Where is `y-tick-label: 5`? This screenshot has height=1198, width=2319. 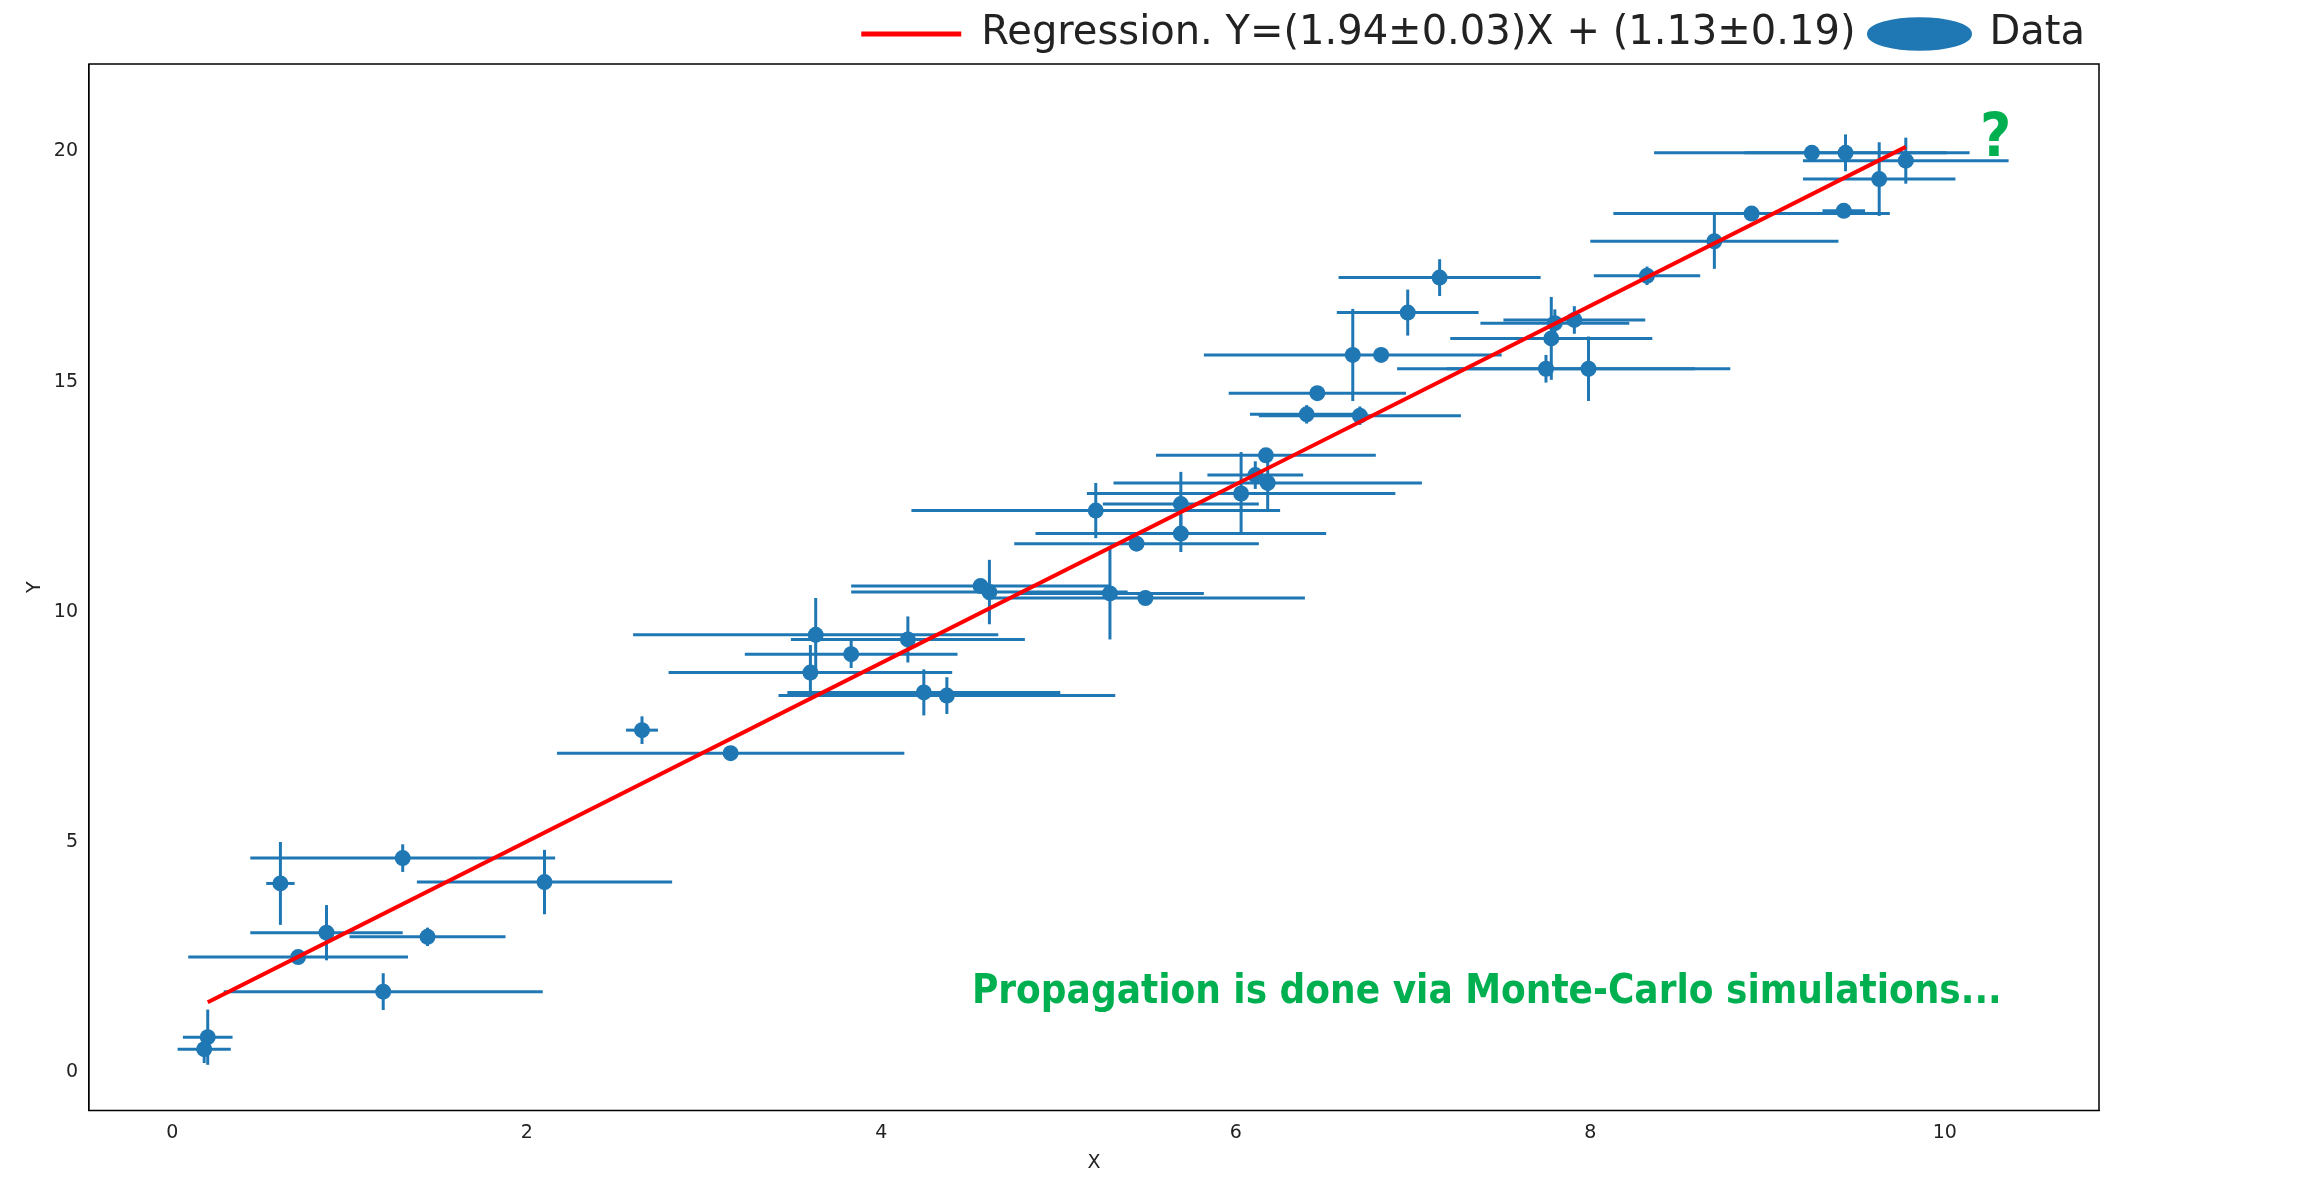 y-tick-label: 5 is located at coordinates (71, 839).